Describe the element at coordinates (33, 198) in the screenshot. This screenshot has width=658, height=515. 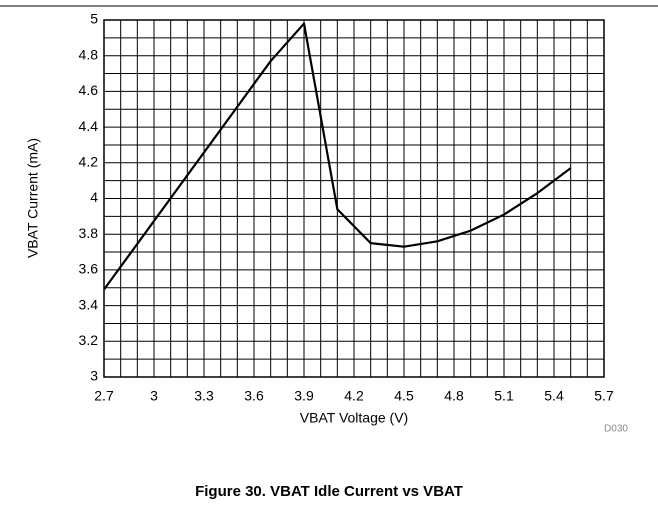
I see `y-axis-label: VBAT Current (mA)` at that location.